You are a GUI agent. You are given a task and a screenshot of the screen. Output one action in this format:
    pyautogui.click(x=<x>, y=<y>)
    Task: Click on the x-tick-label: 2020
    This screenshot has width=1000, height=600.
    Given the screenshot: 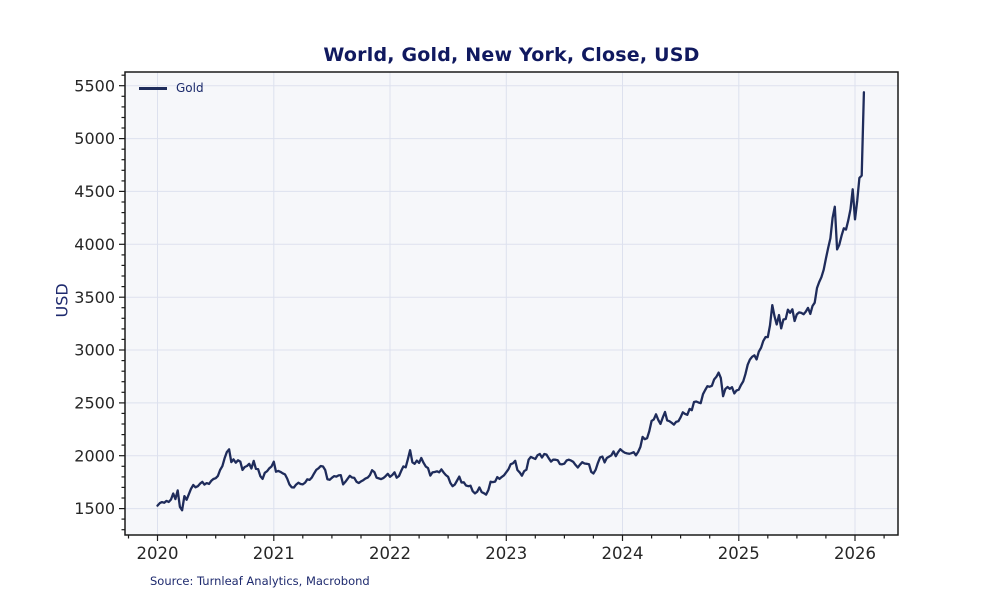 What is the action you would take?
    pyautogui.click(x=158, y=553)
    